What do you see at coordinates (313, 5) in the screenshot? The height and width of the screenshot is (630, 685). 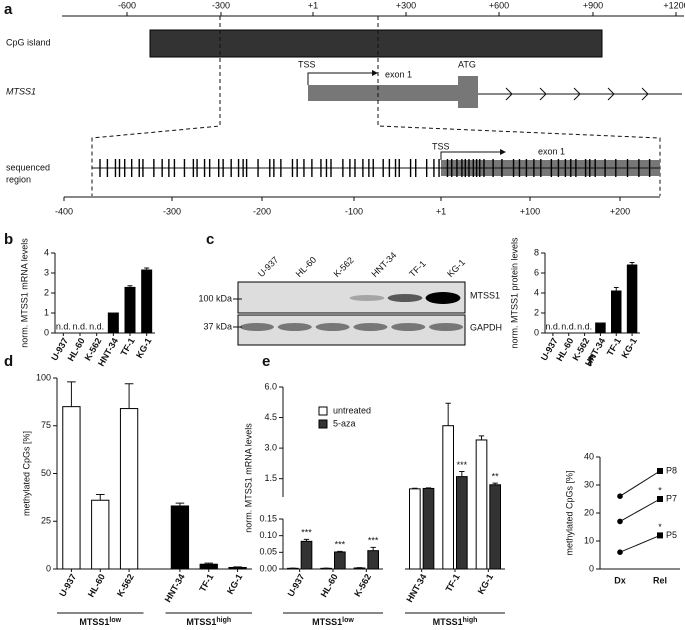 I see `top-tick-label: +1` at bounding box center [313, 5].